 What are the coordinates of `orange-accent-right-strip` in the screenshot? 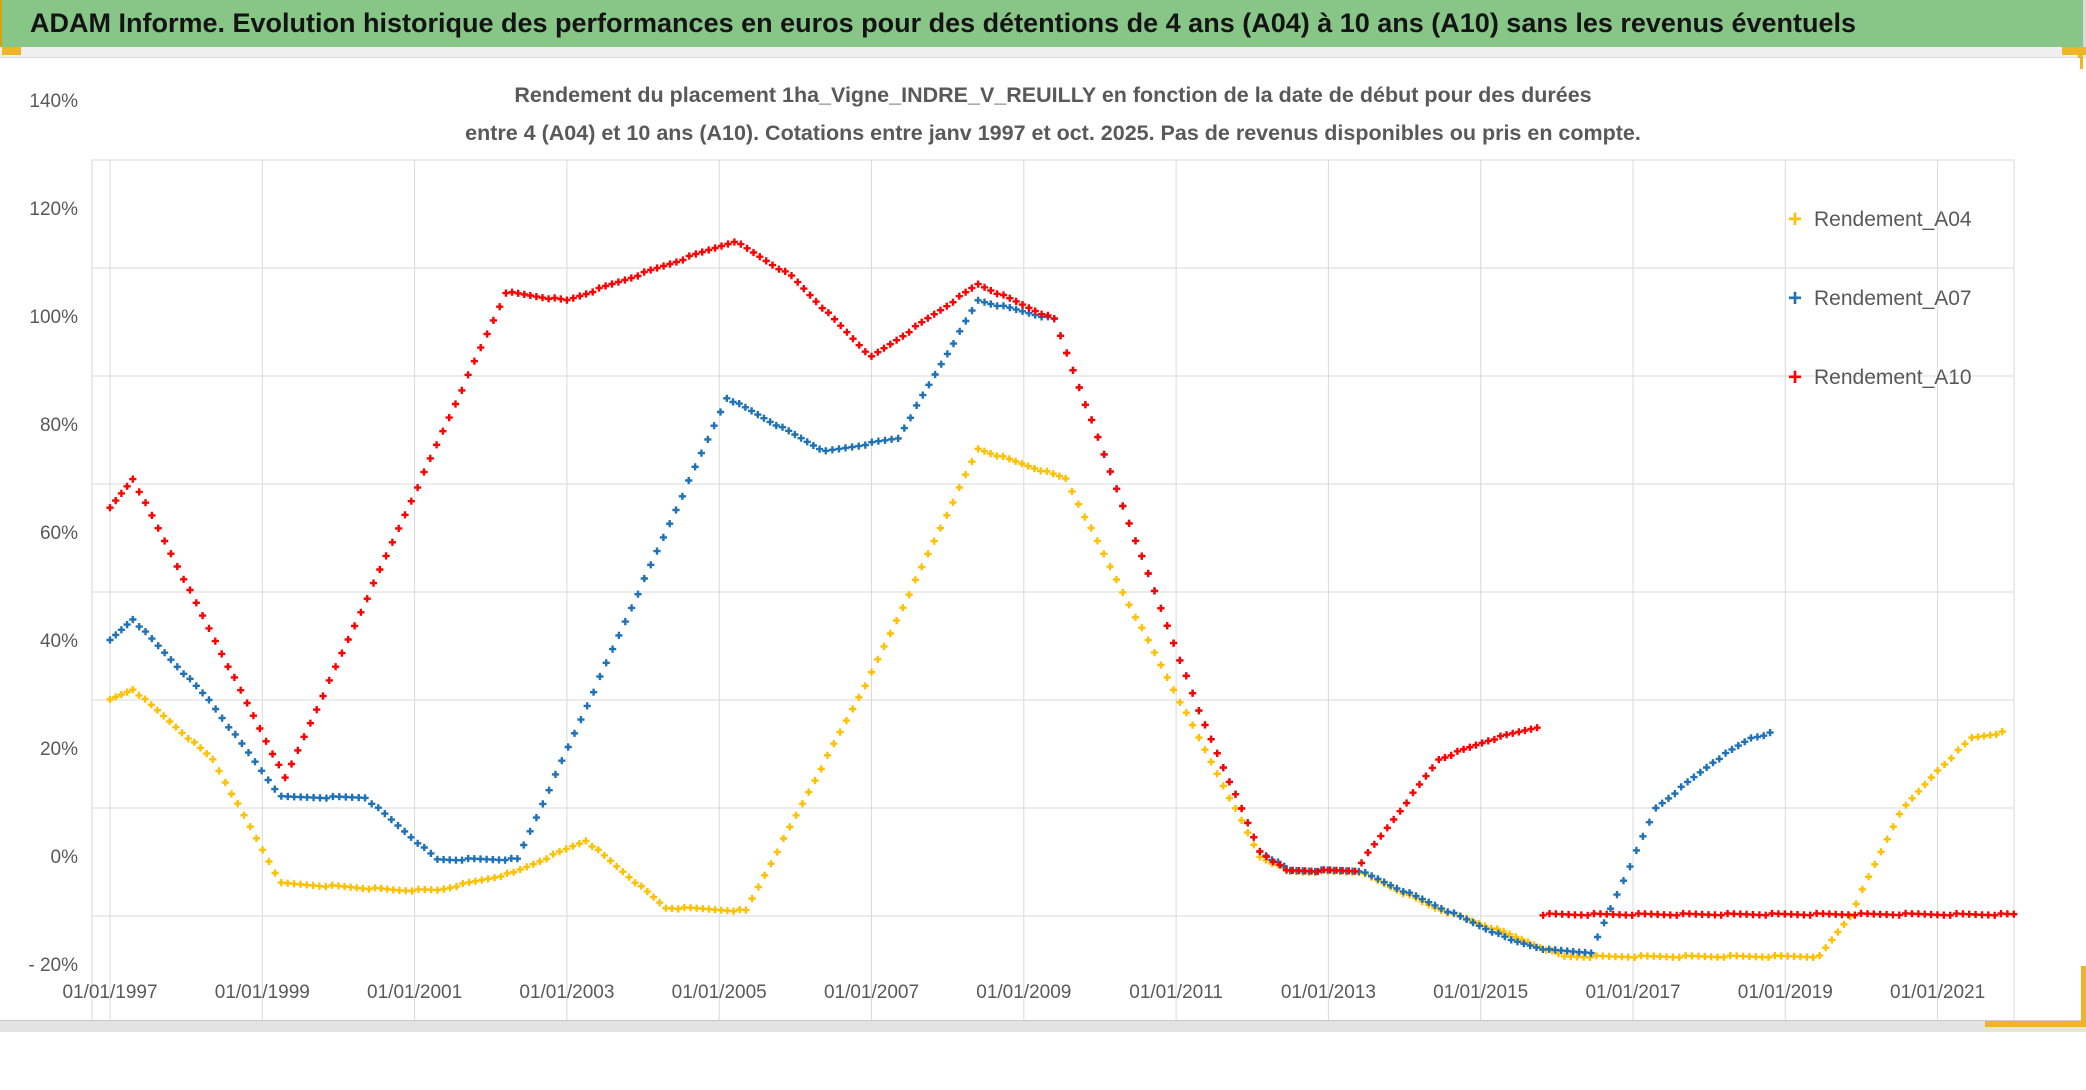 It's located at (2083, 996).